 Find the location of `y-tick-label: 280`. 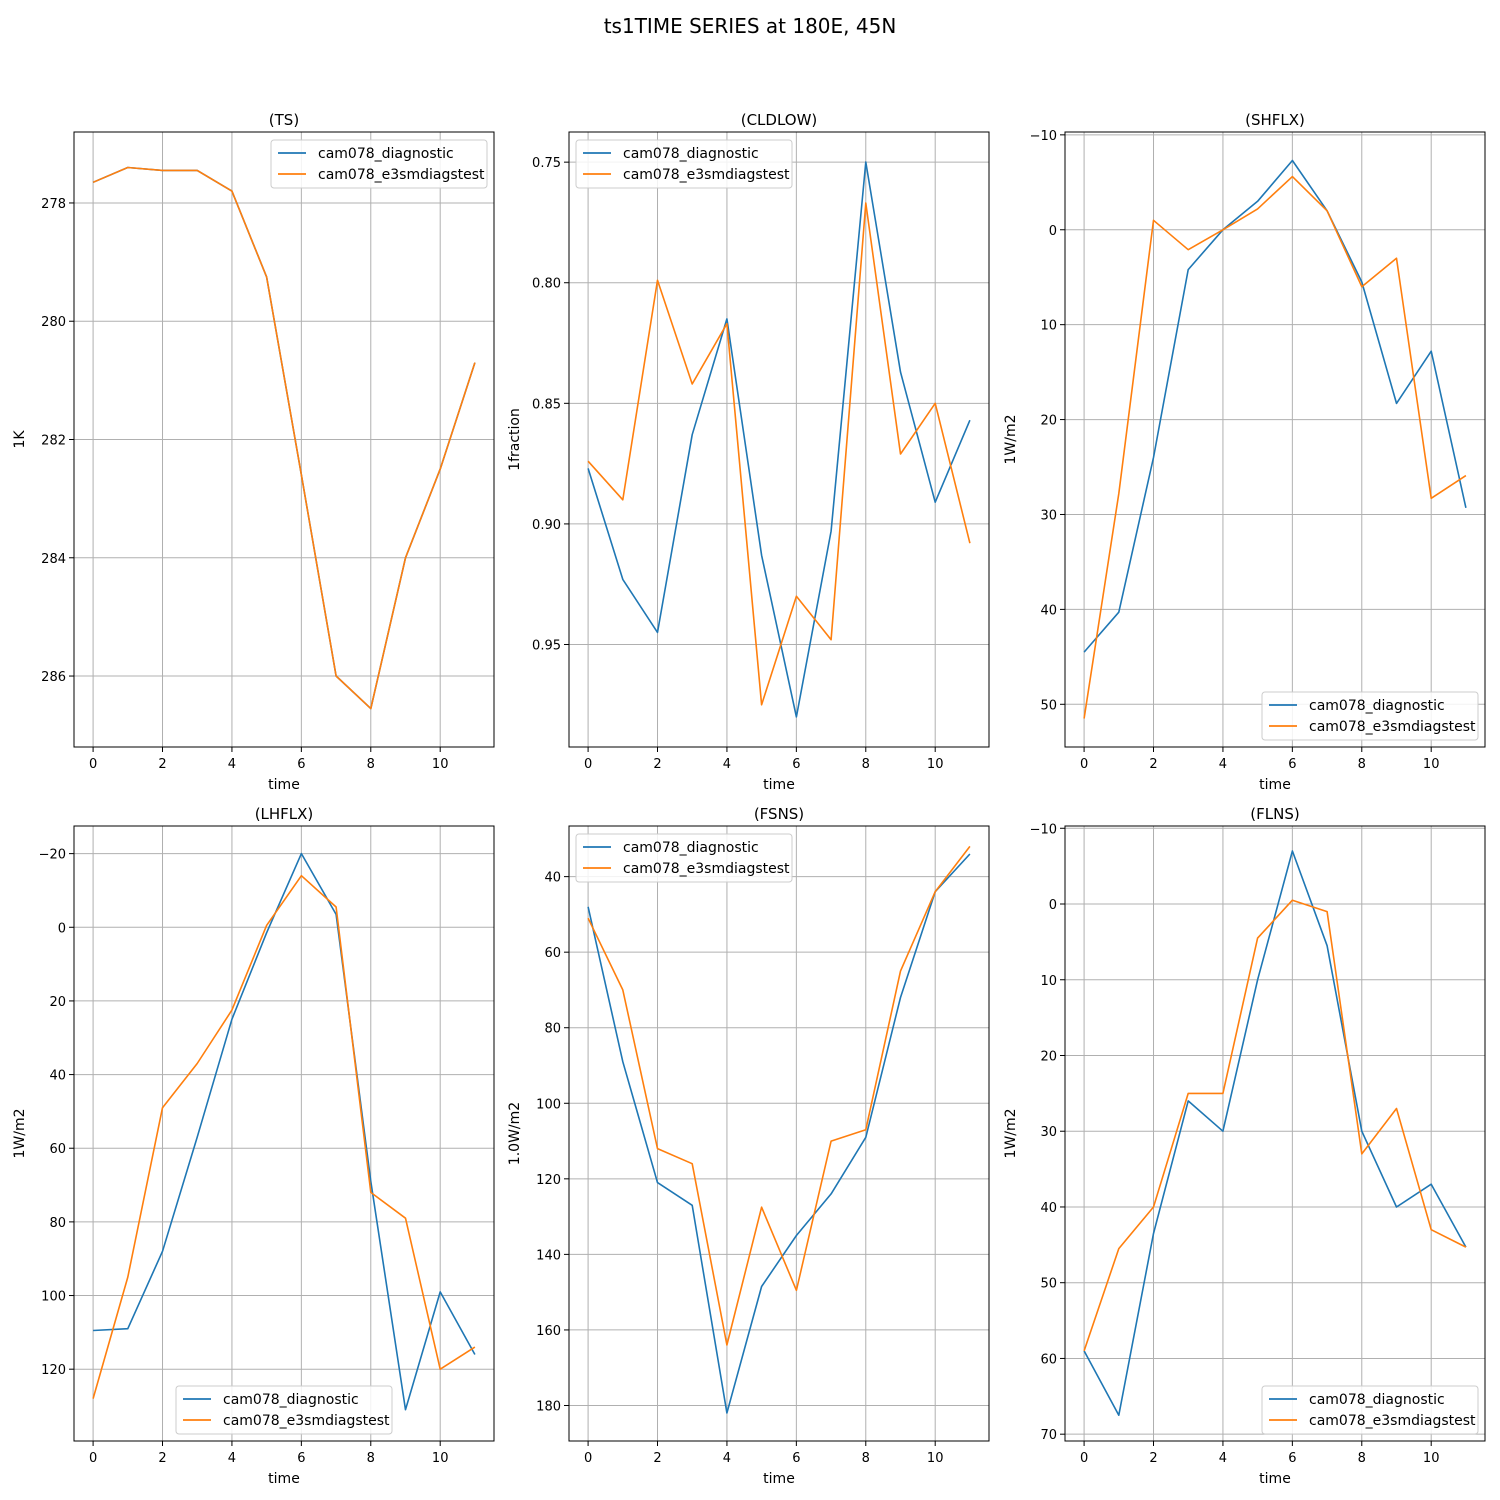

y-tick-label: 280 is located at coordinates (53, 322).